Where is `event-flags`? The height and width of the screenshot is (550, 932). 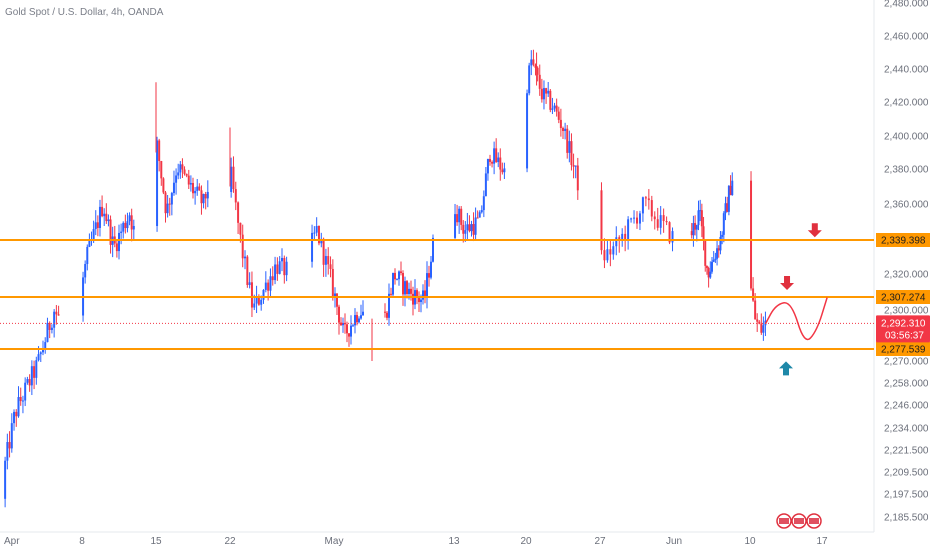
event-flags is located at coordinates (799, 521).